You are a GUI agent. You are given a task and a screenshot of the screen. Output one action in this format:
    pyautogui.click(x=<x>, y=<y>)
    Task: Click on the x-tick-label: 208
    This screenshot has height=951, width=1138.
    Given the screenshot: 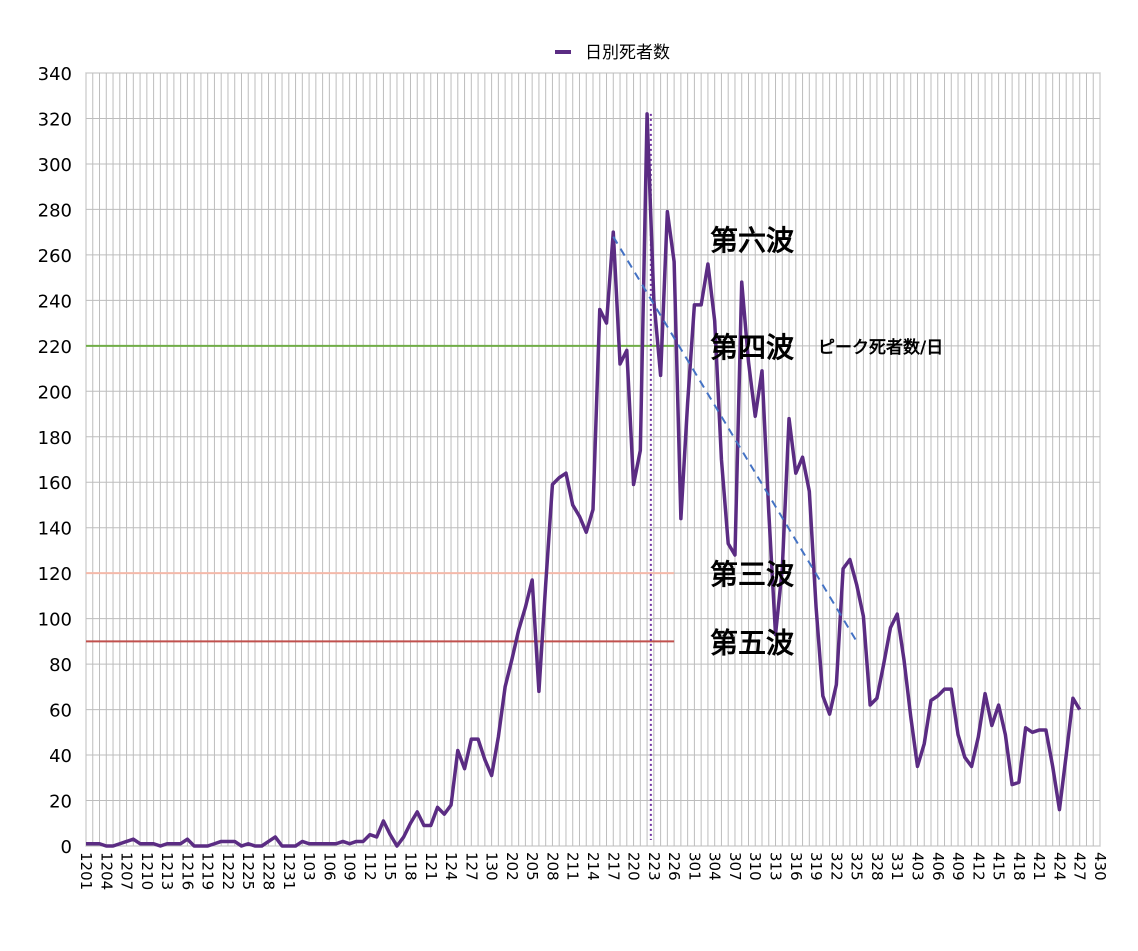 What is the action you would take?
    pyautogui.click(x=552, y=866)
    